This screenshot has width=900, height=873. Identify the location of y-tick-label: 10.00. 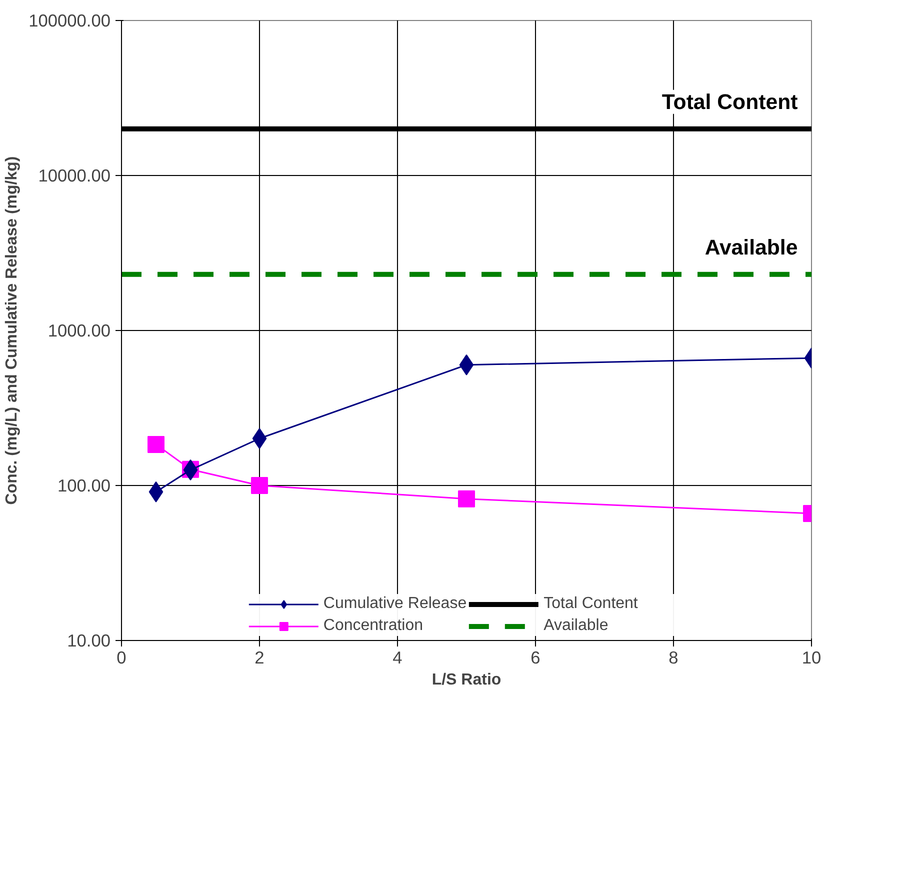
(89, 640).